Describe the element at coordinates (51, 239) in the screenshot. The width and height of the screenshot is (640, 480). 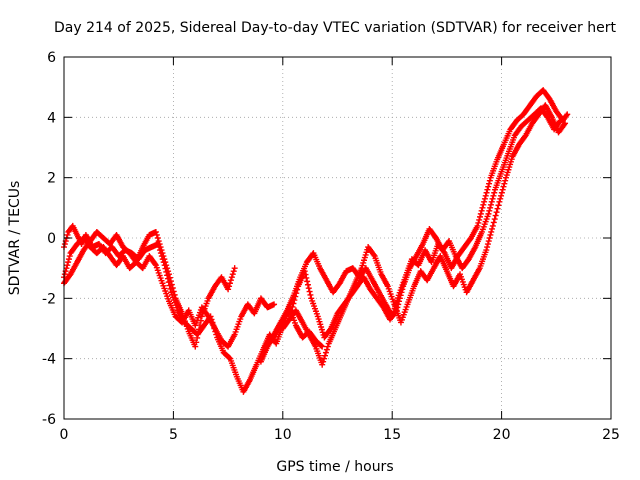
I see `y-tick-label: 0` at that location.